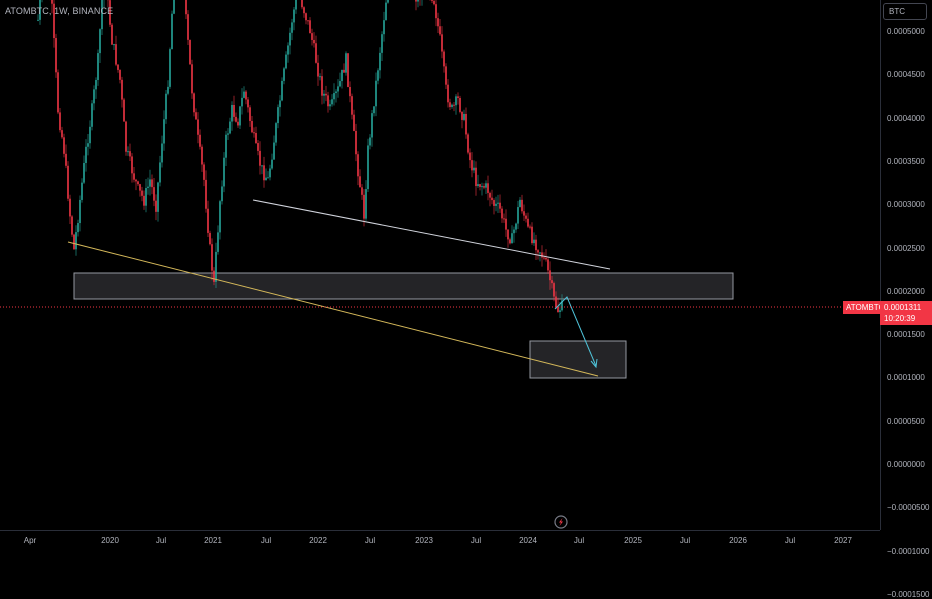  I want to click on lower-trendline, so click(333, 309).